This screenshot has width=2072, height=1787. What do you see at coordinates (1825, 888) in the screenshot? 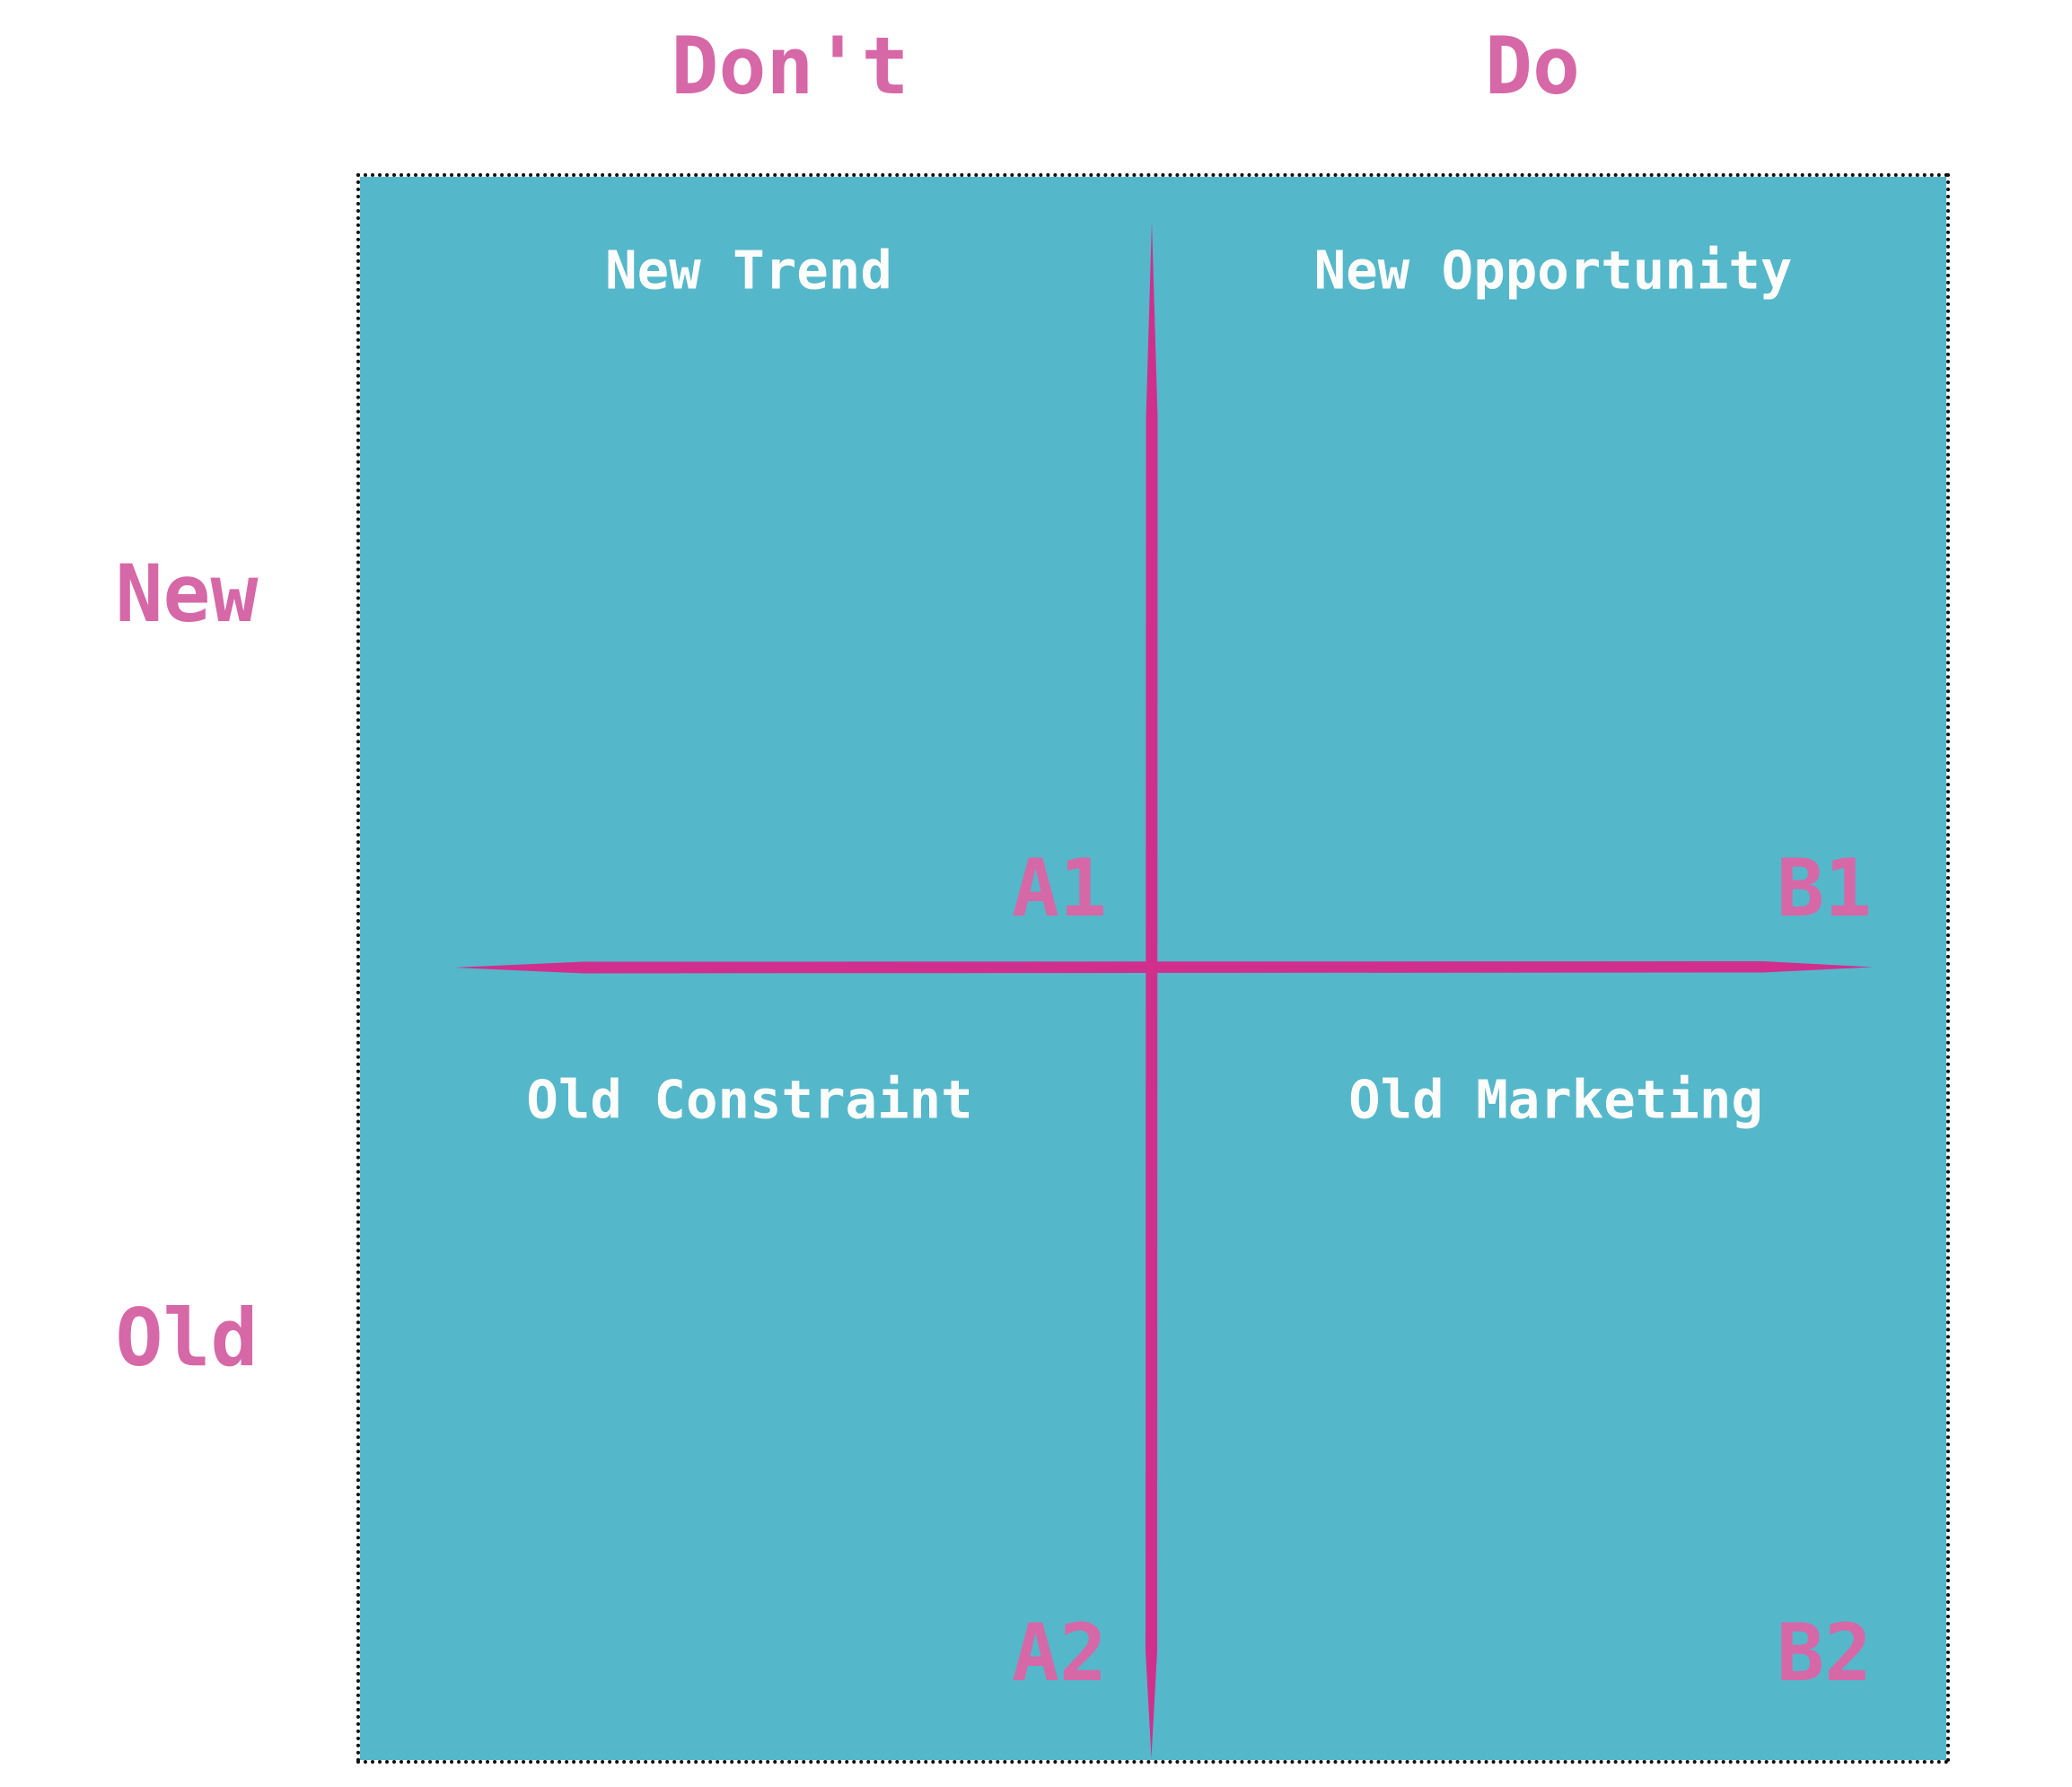
I see `quadrant-tag-b1: B1` at bounding box center [1825, 888].